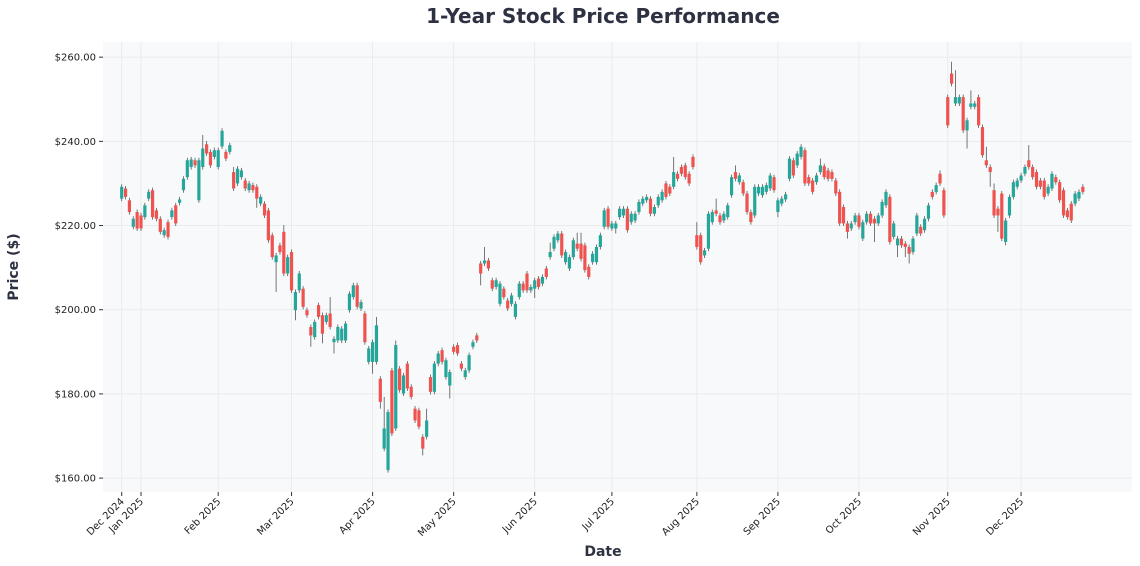  I want to click on y-tick-label: $260.00, so click(75, 58).